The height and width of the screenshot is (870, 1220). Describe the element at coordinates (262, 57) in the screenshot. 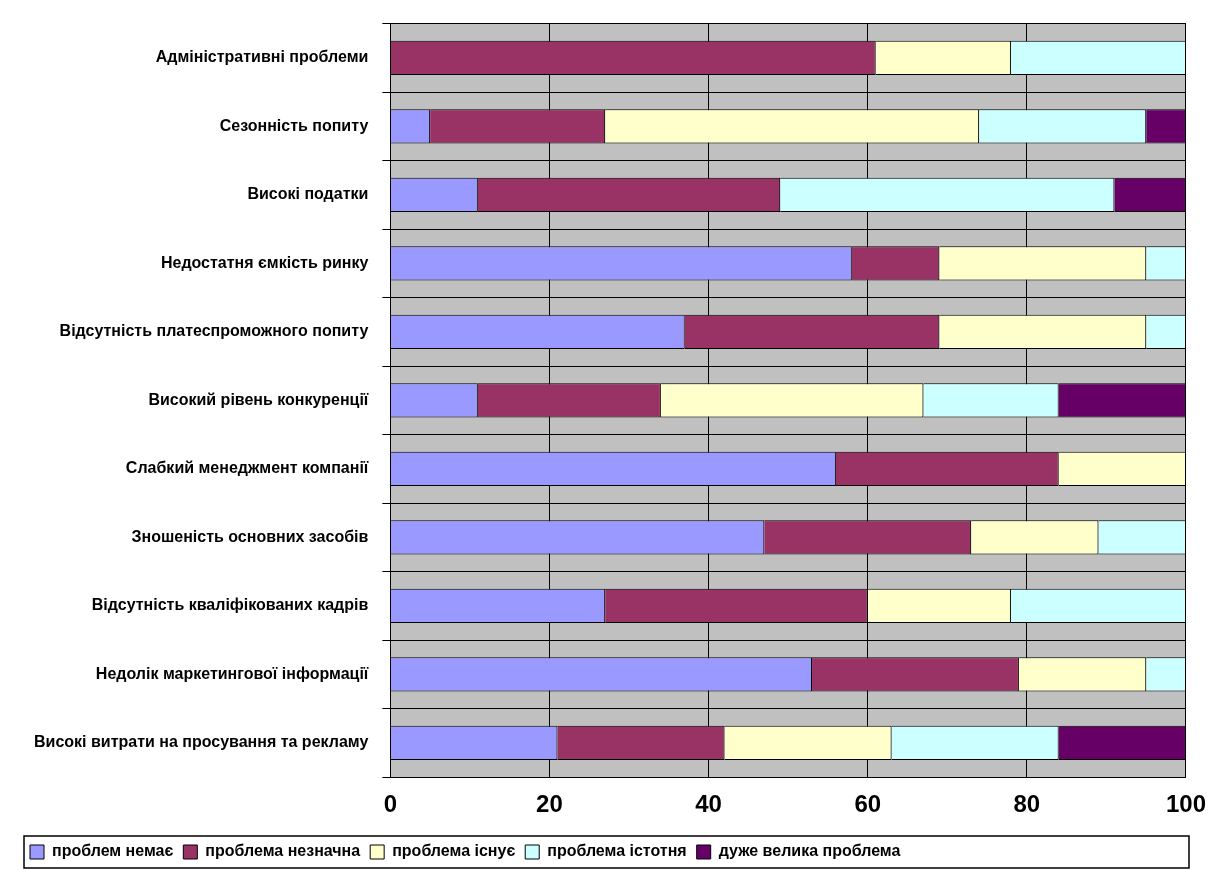

I see `y-tick-label: Адміністративні проблеми` at that location.